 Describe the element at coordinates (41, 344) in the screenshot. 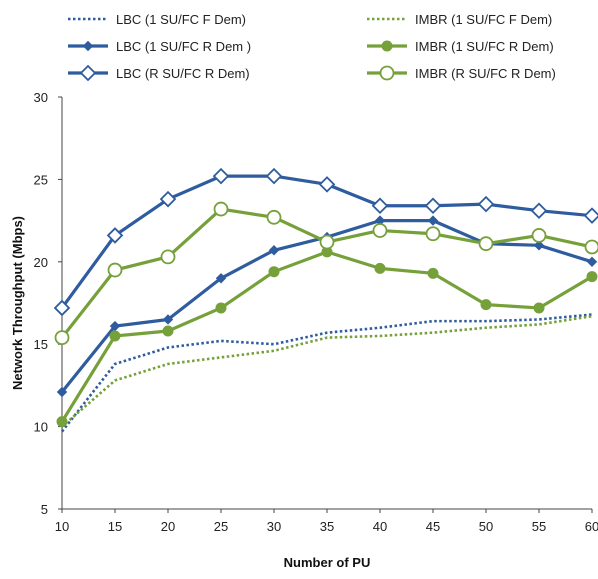

I see `y-tick-label: 15` at that location.